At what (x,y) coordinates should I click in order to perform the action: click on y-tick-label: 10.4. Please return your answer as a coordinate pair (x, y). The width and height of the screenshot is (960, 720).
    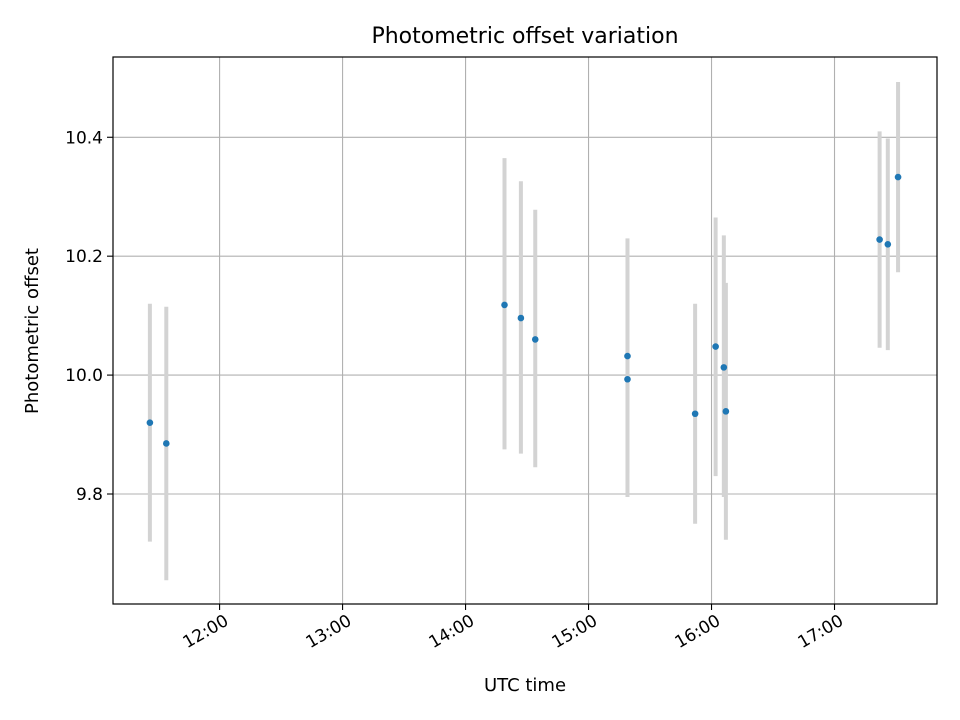
    Looking at the image, I should click on (84, 138).